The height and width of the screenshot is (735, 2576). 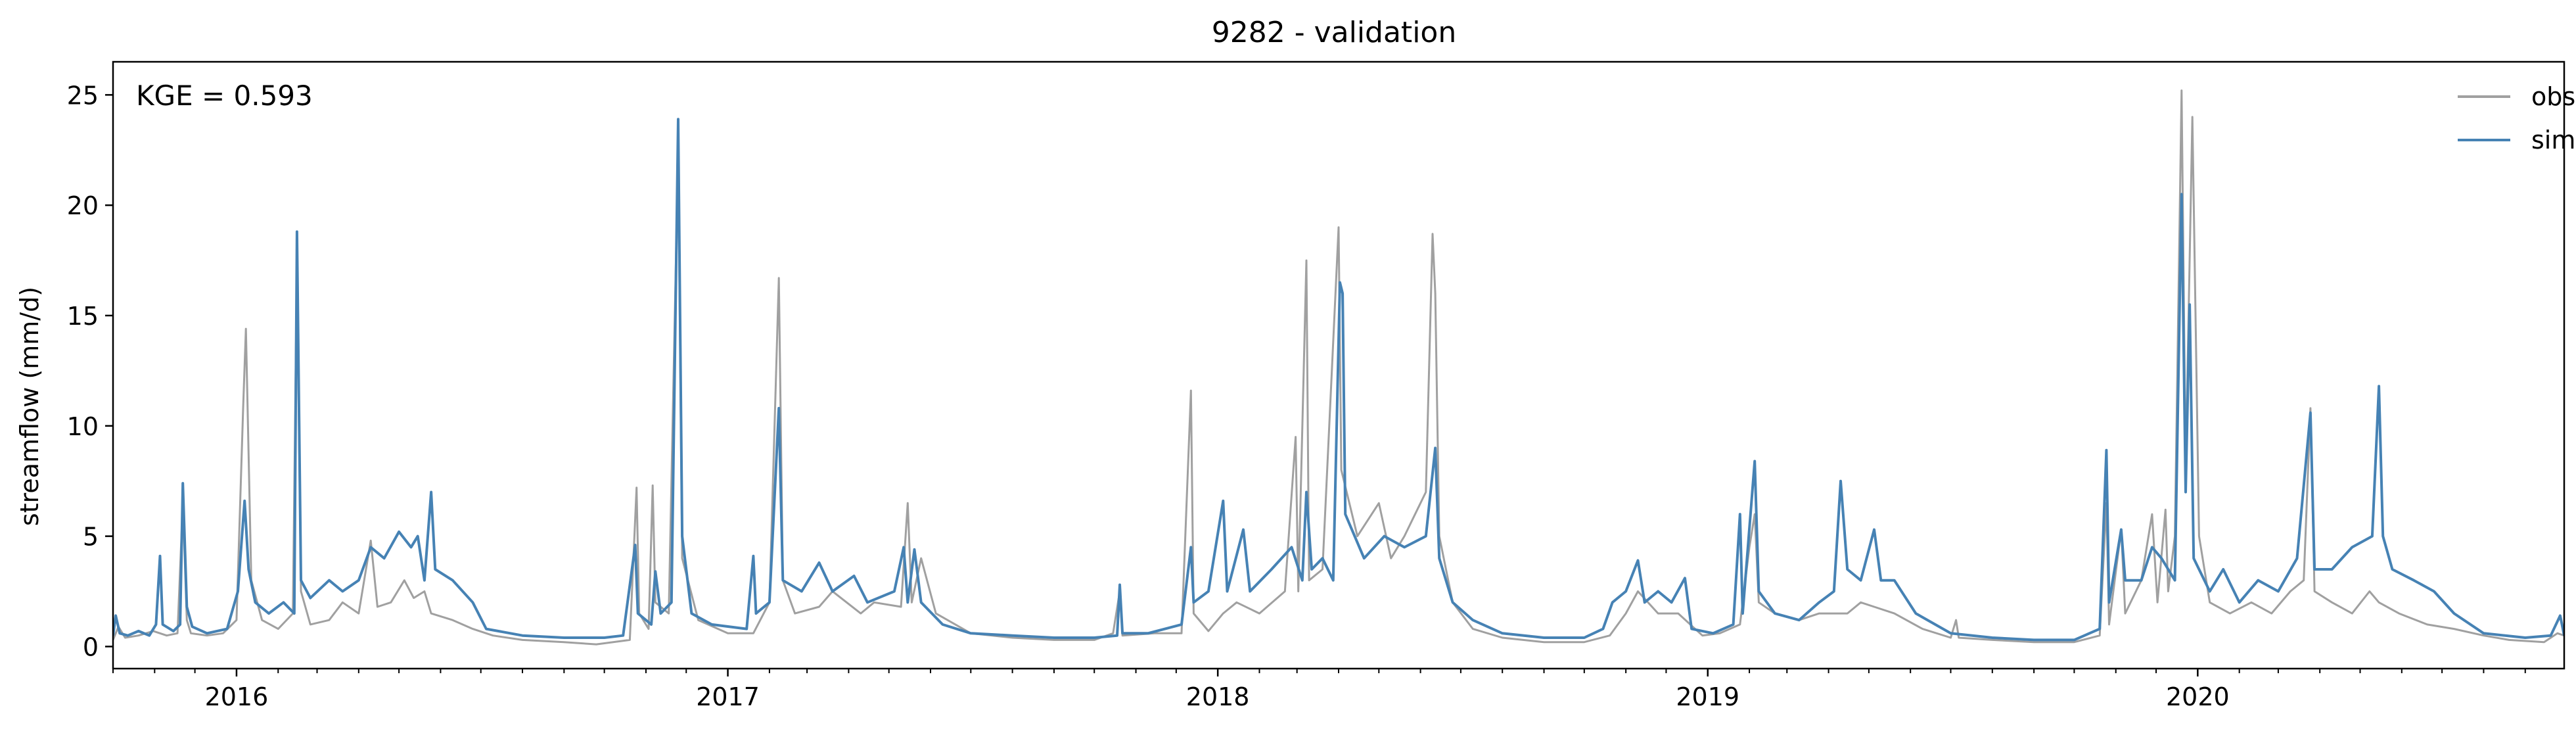 I want to click on y-tick-label: 0, so click(x=91, y=646).